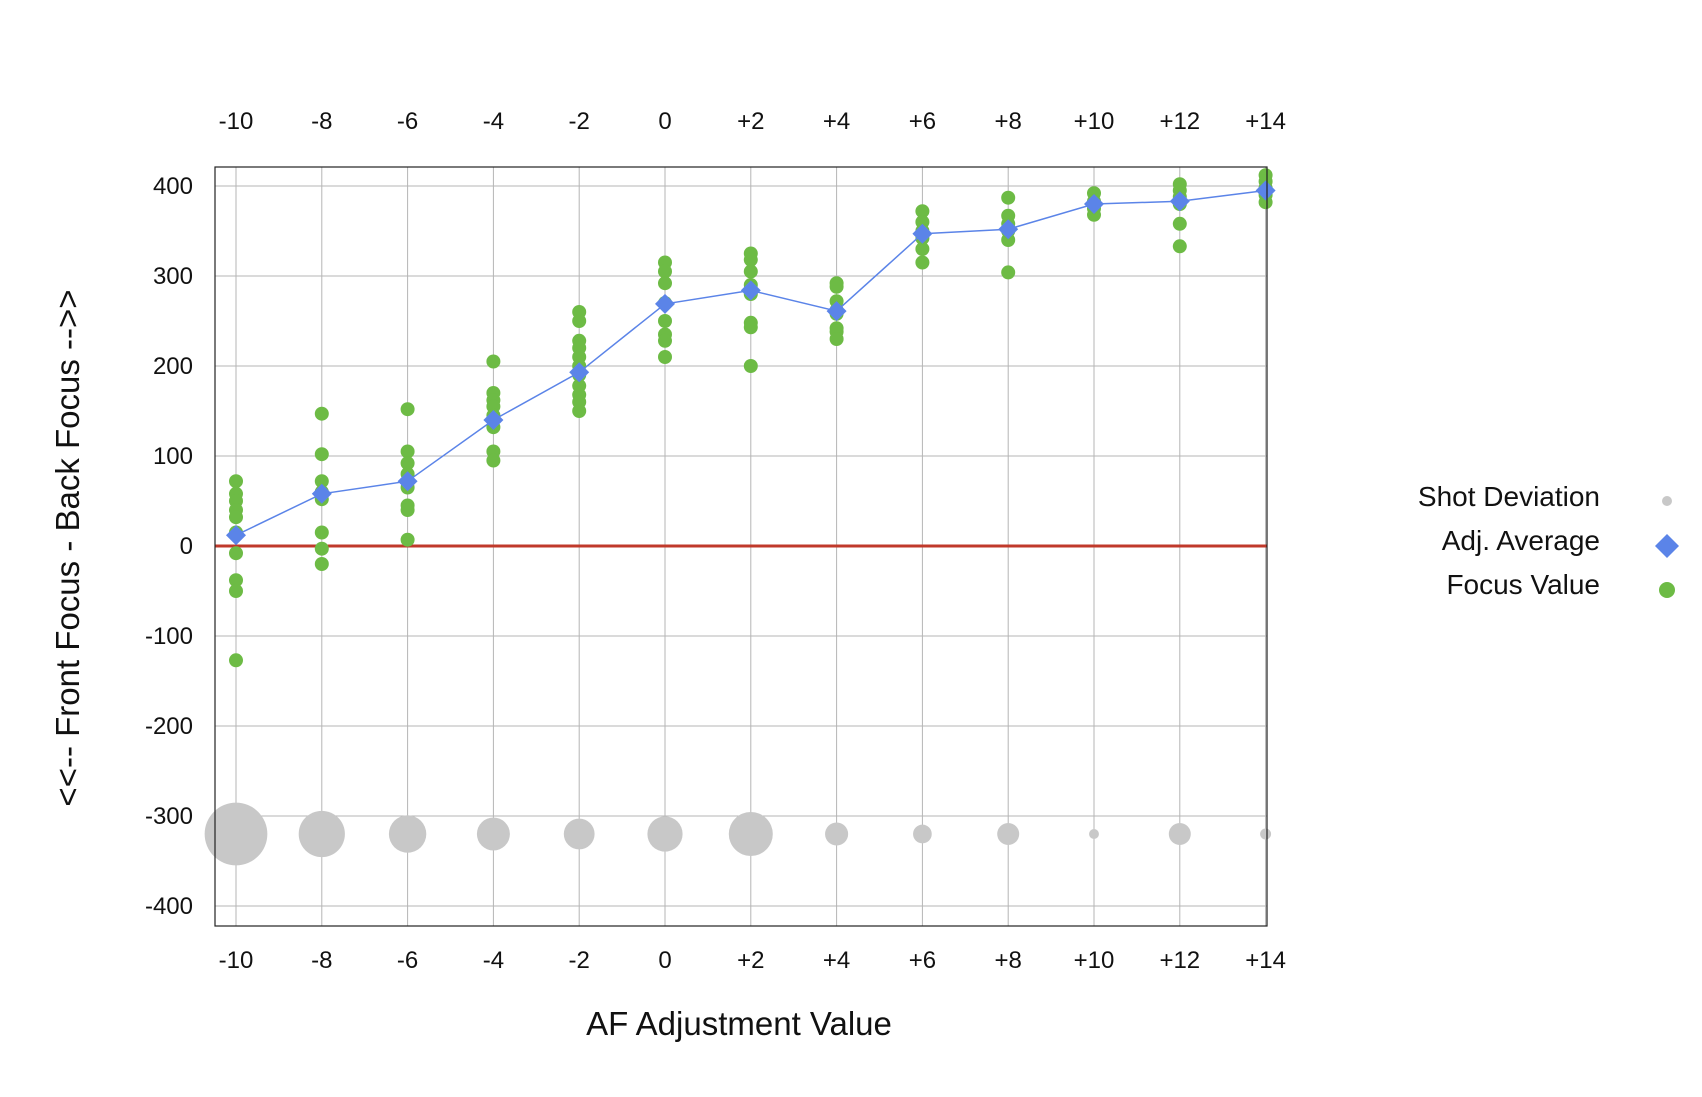  What do you see at coordinates (173, 366) in the screenshot?
I see `y-tick-label: 200` at bounding box center [173, 366].